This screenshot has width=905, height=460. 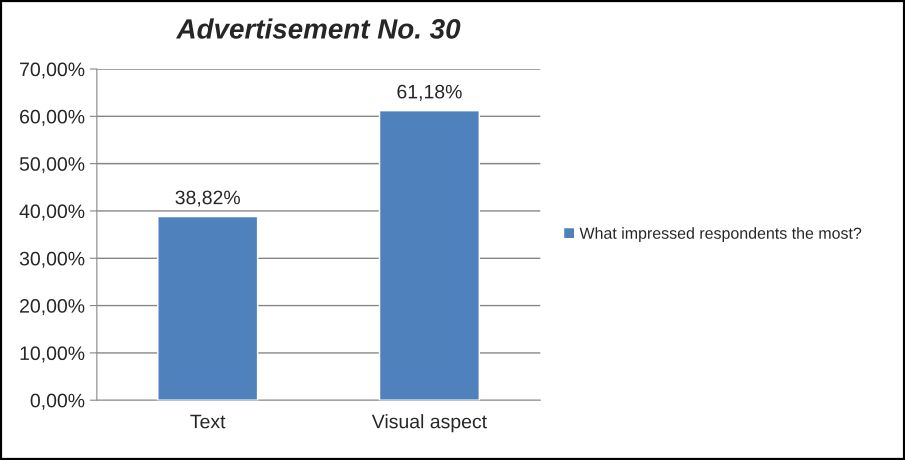 I want to click on y-tick-label: 60,00%, so click(x=52, y=118).